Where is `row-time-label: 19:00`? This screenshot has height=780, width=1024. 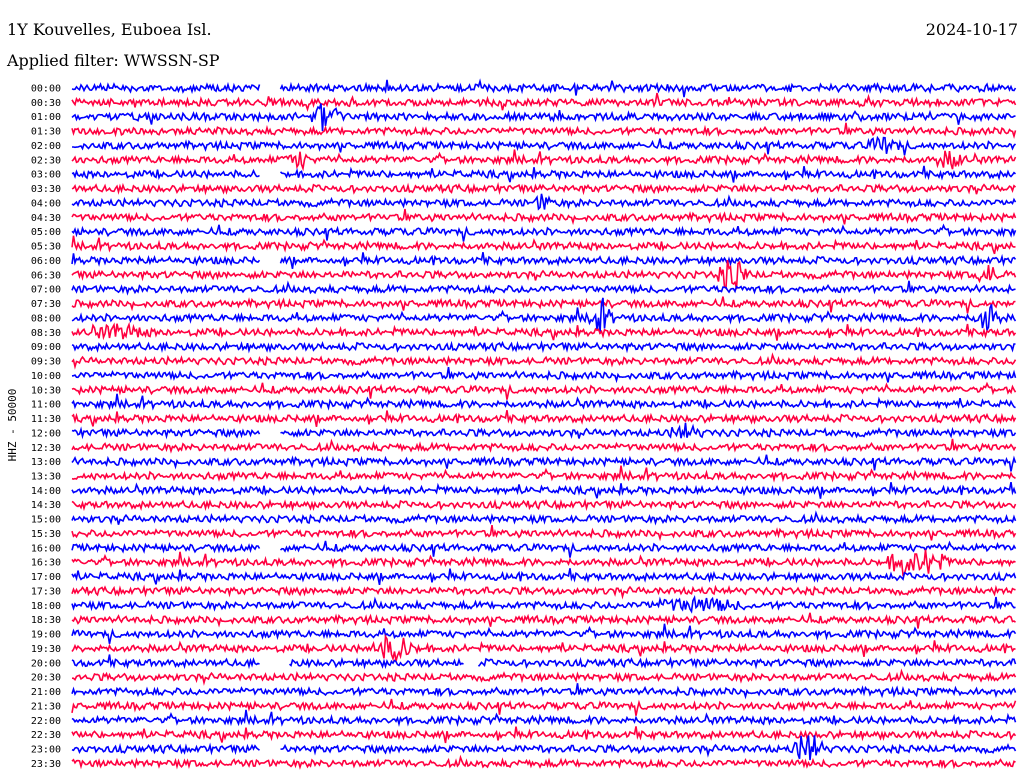
row-time-label: 19:00 is located at coordinates (46, 635).